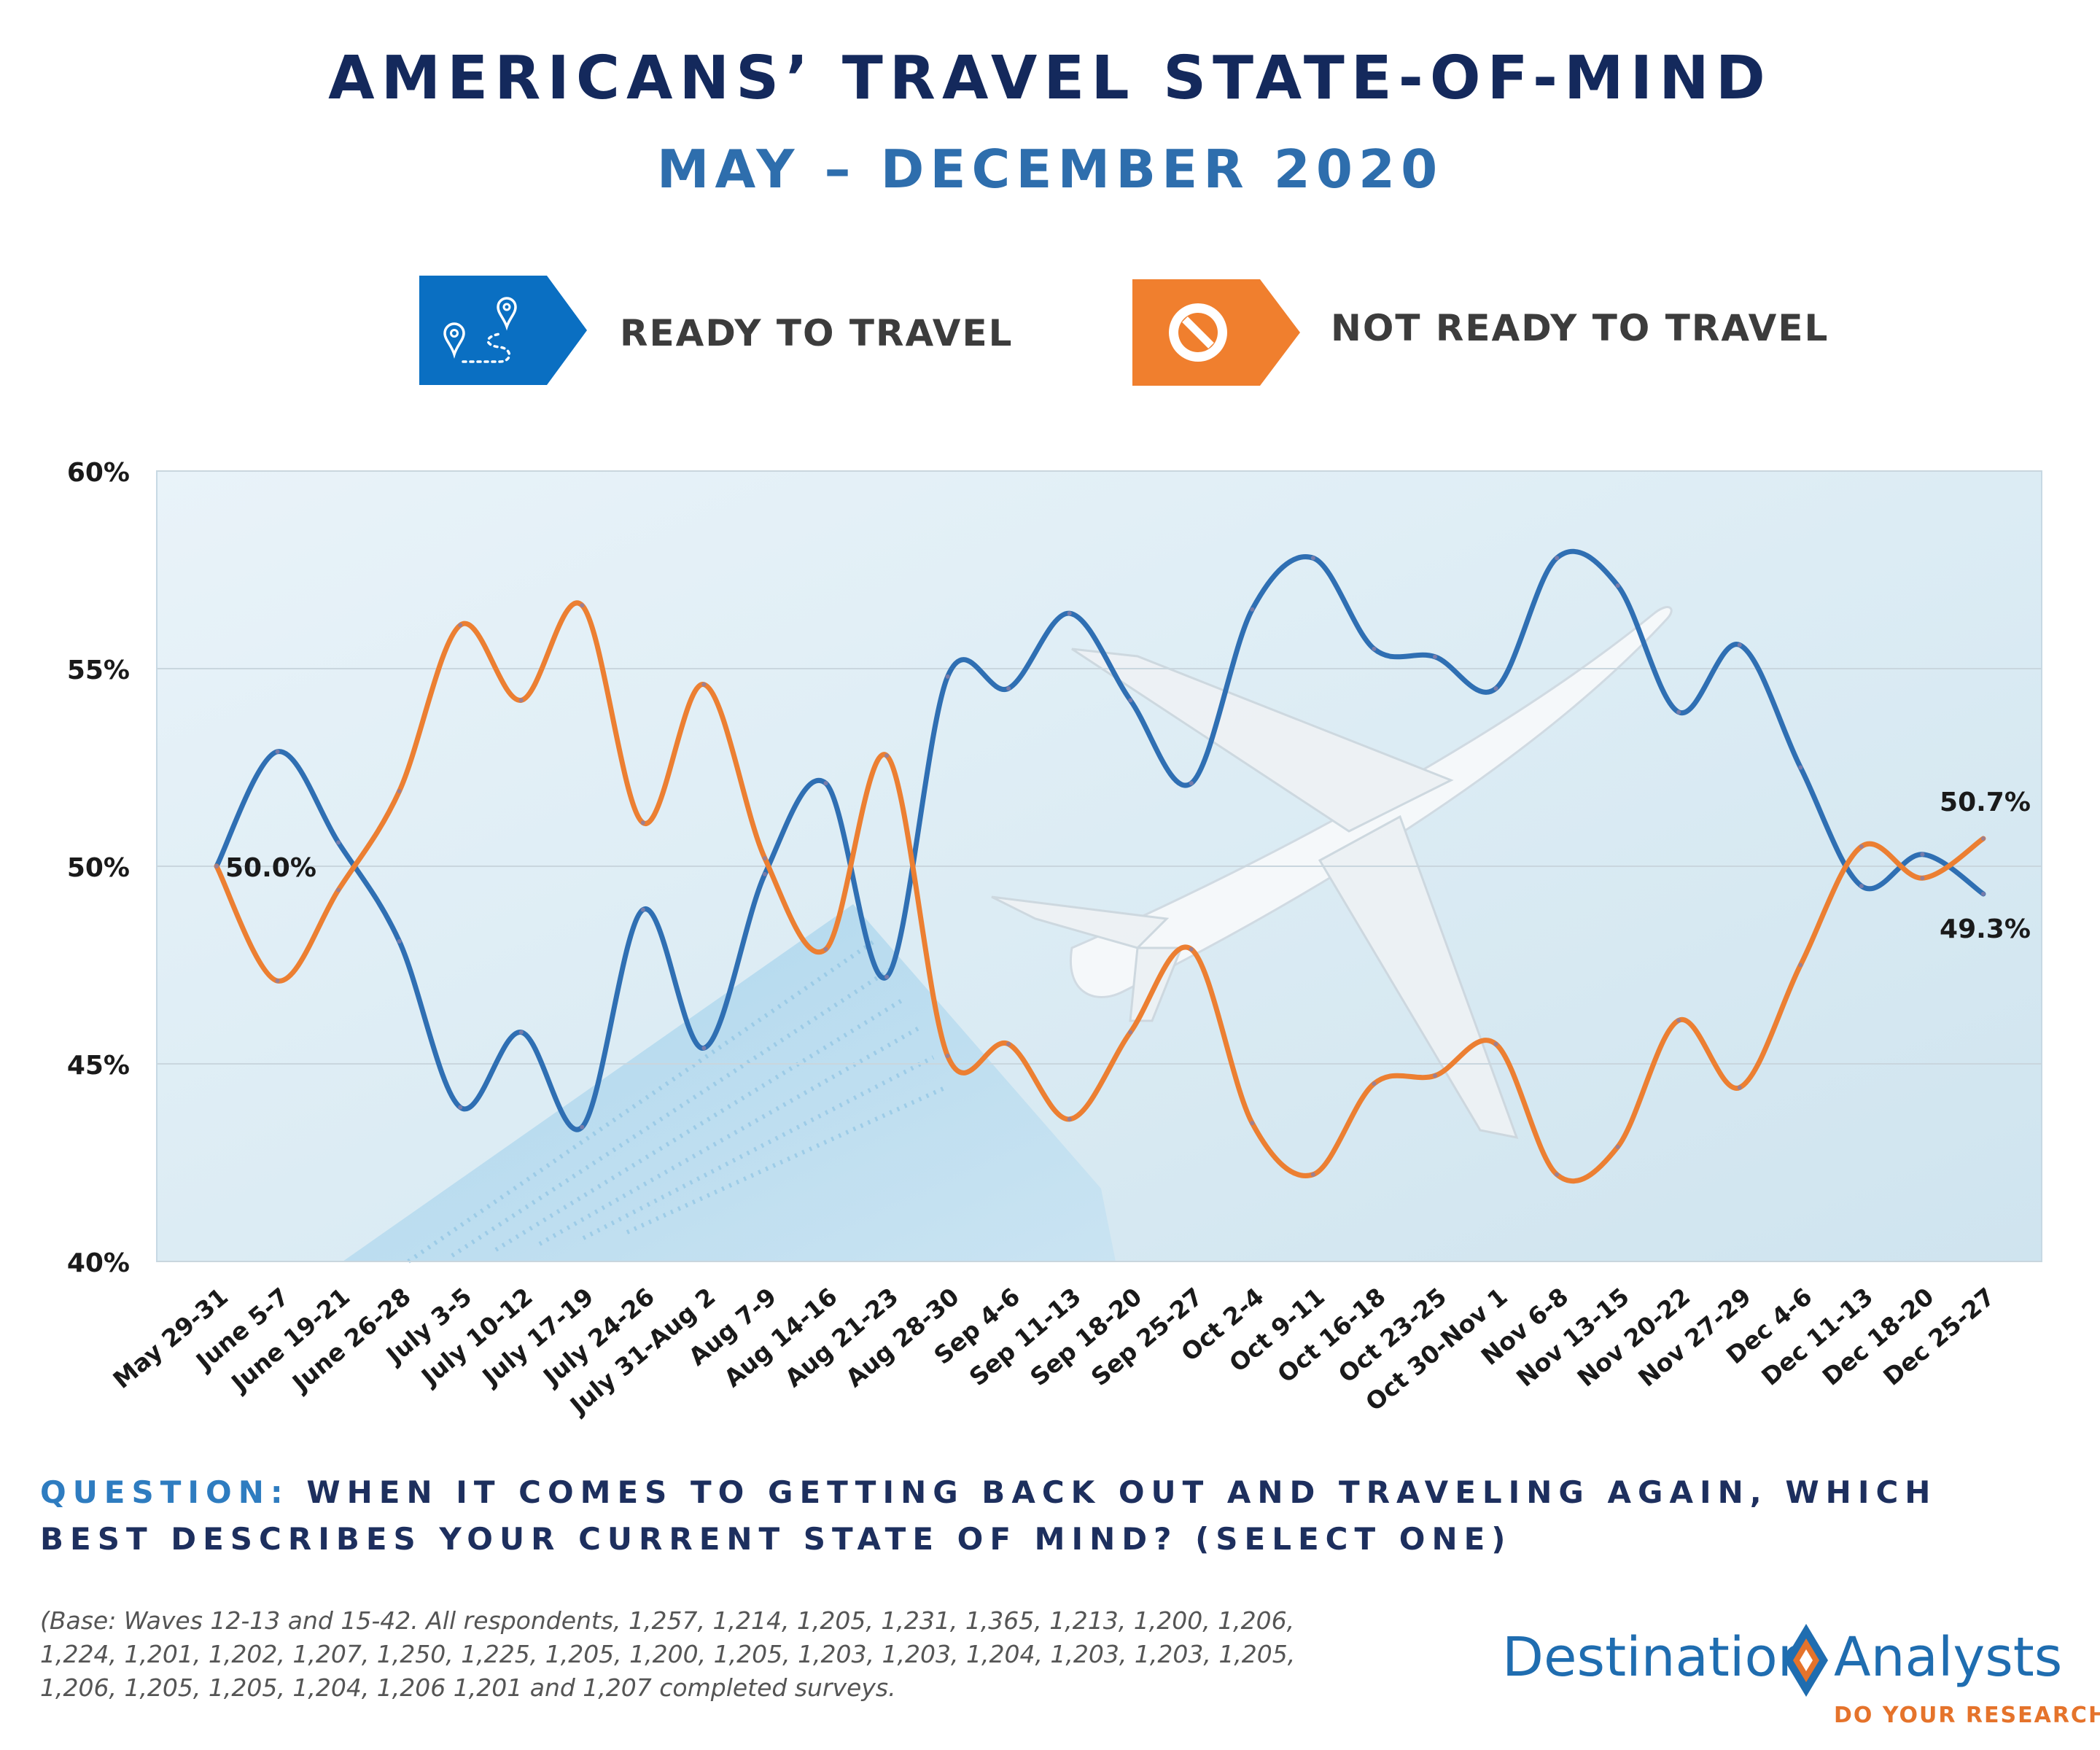 Image resolution: width=2100 pixels, height=1750 pixels. What do you see at coordinates (1985, 929) in the screenshot?
I see `data-label: 49.3%` at bounding box center [1985, 929].